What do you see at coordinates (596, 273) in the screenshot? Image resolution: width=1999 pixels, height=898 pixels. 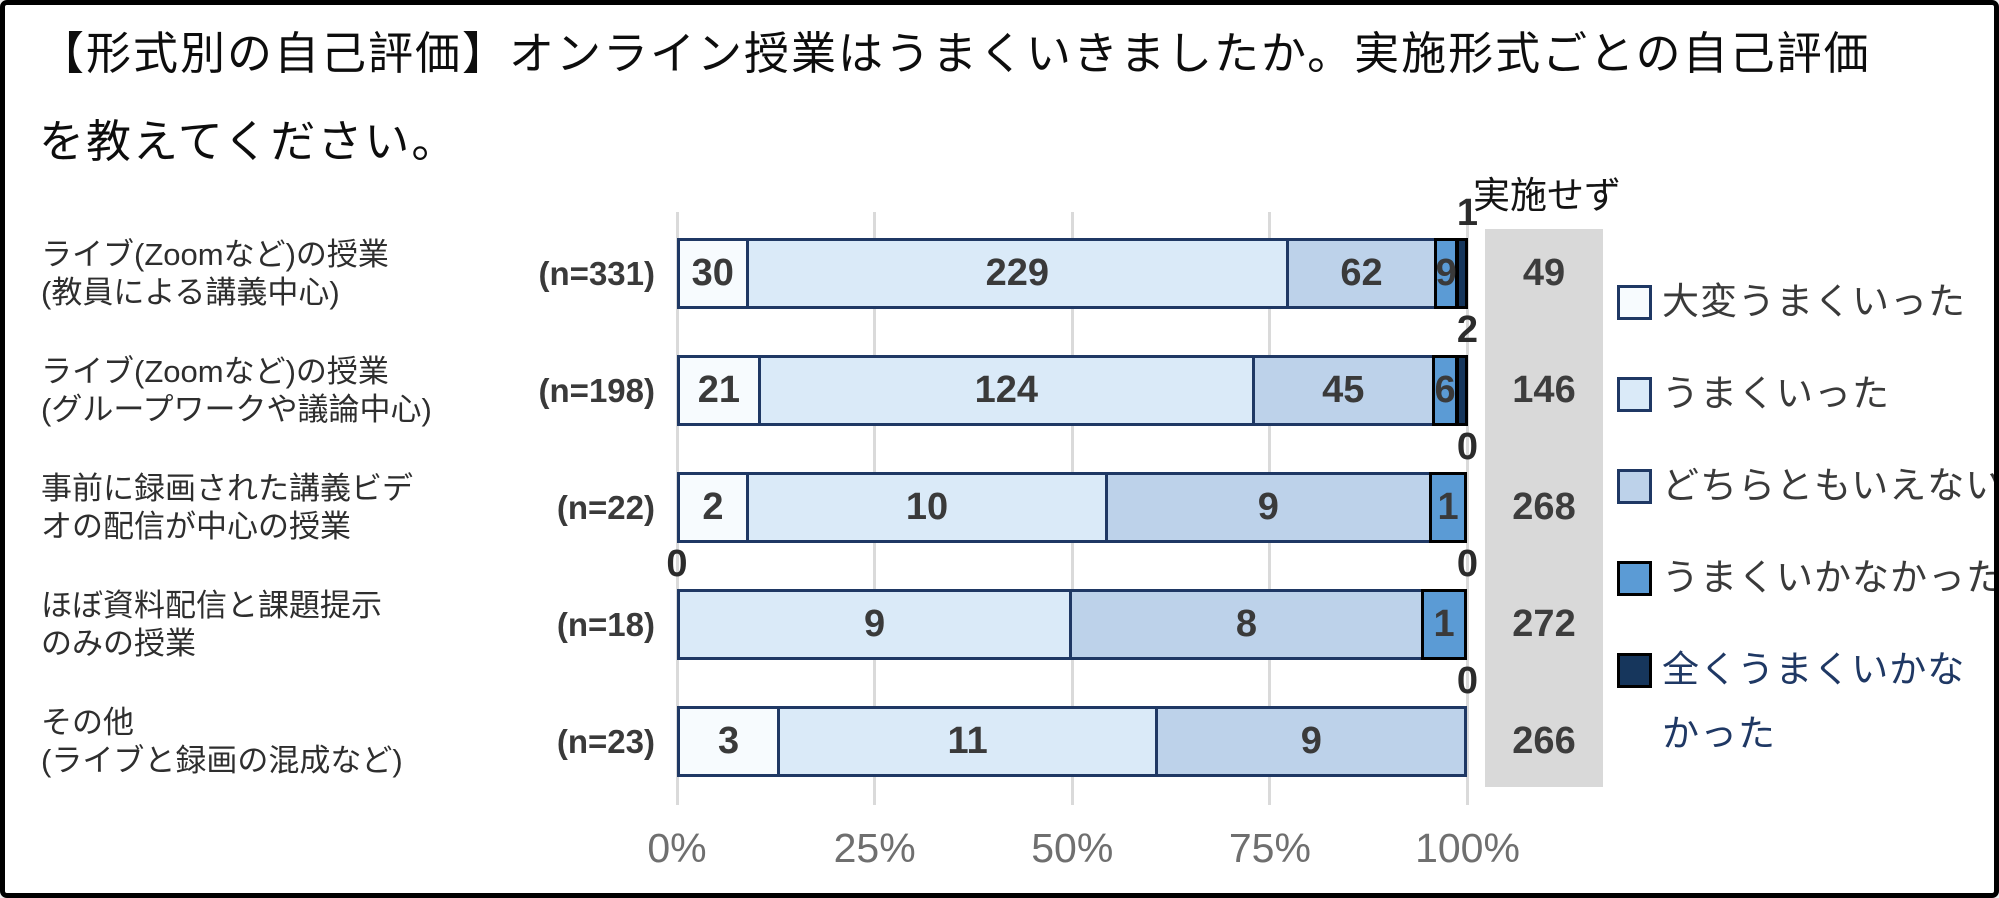 I see `sample-size-label: (n=331)` at bounding box center [596, 273].